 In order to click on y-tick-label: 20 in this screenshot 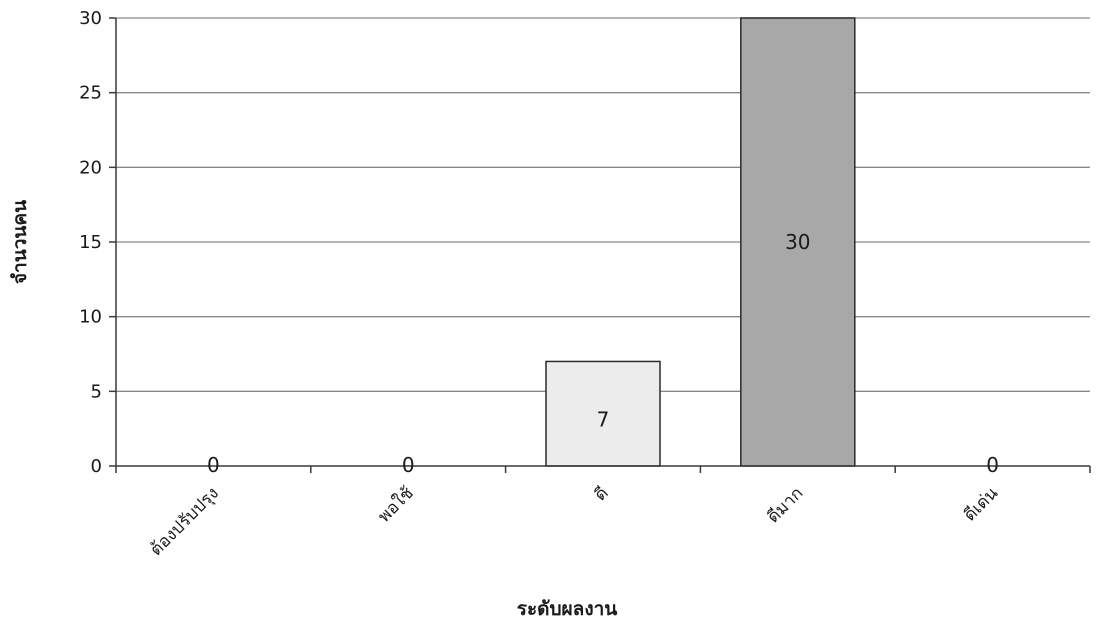, I will do `click(90, 167)`.